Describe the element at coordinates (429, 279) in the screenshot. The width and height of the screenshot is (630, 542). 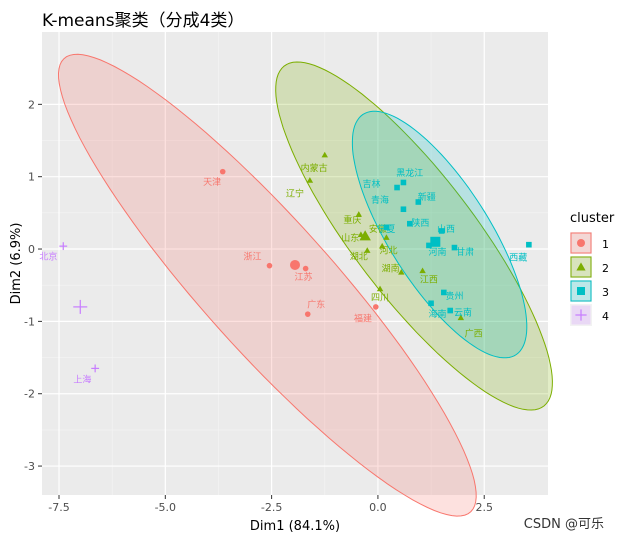
I see `point-label: 江西` at that location.